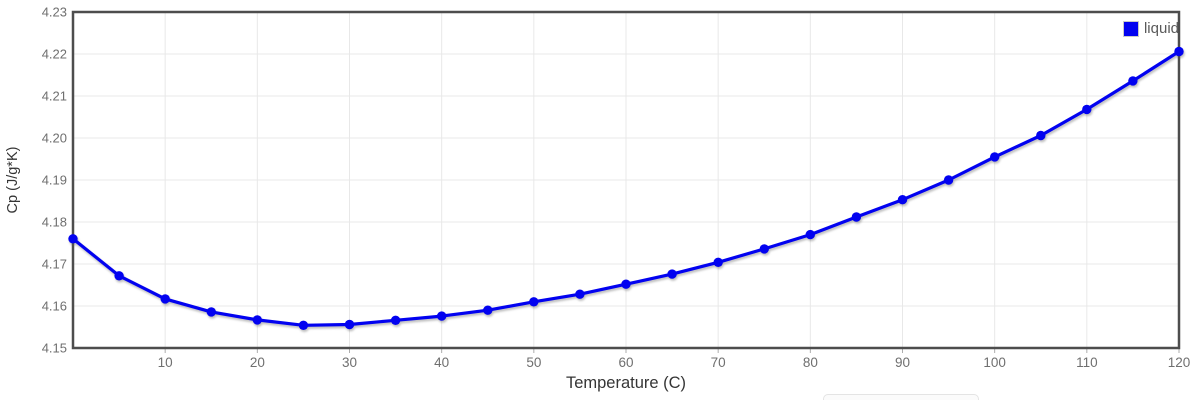  What do you see at coordinates (626, 383) in the screenshot?
I see `x-axis-title: Temperature (C)` at bounding box center [626, 383].